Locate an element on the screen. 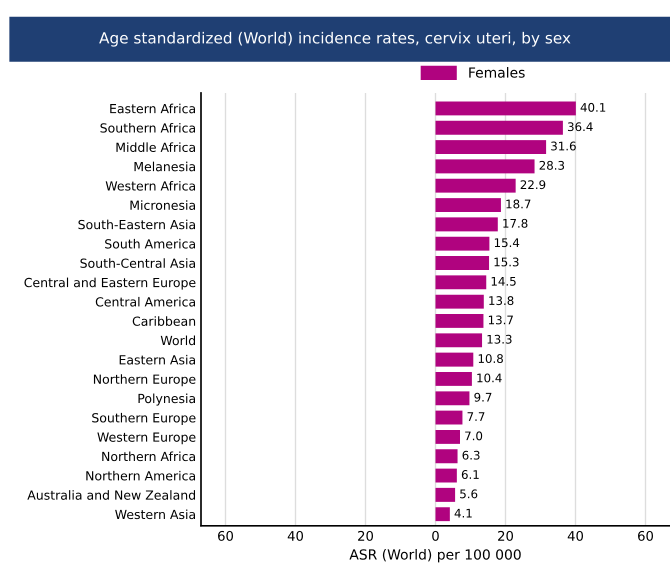 The image size is (670, 581). data-label: 17.8 is located at coordinates (515, 223).